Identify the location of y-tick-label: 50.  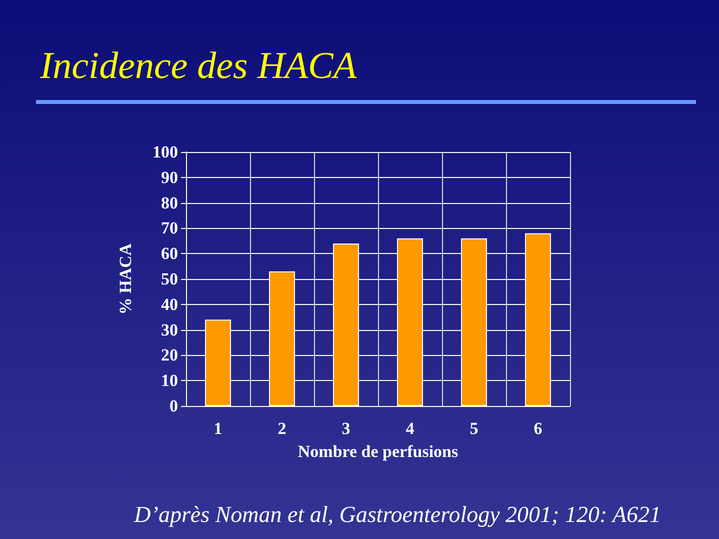
(169, 279).